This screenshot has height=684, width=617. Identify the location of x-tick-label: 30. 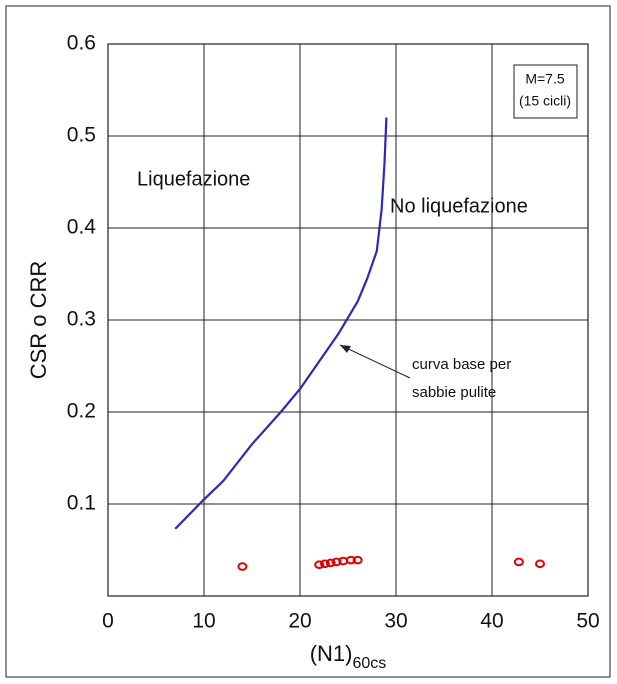
(395, 621).